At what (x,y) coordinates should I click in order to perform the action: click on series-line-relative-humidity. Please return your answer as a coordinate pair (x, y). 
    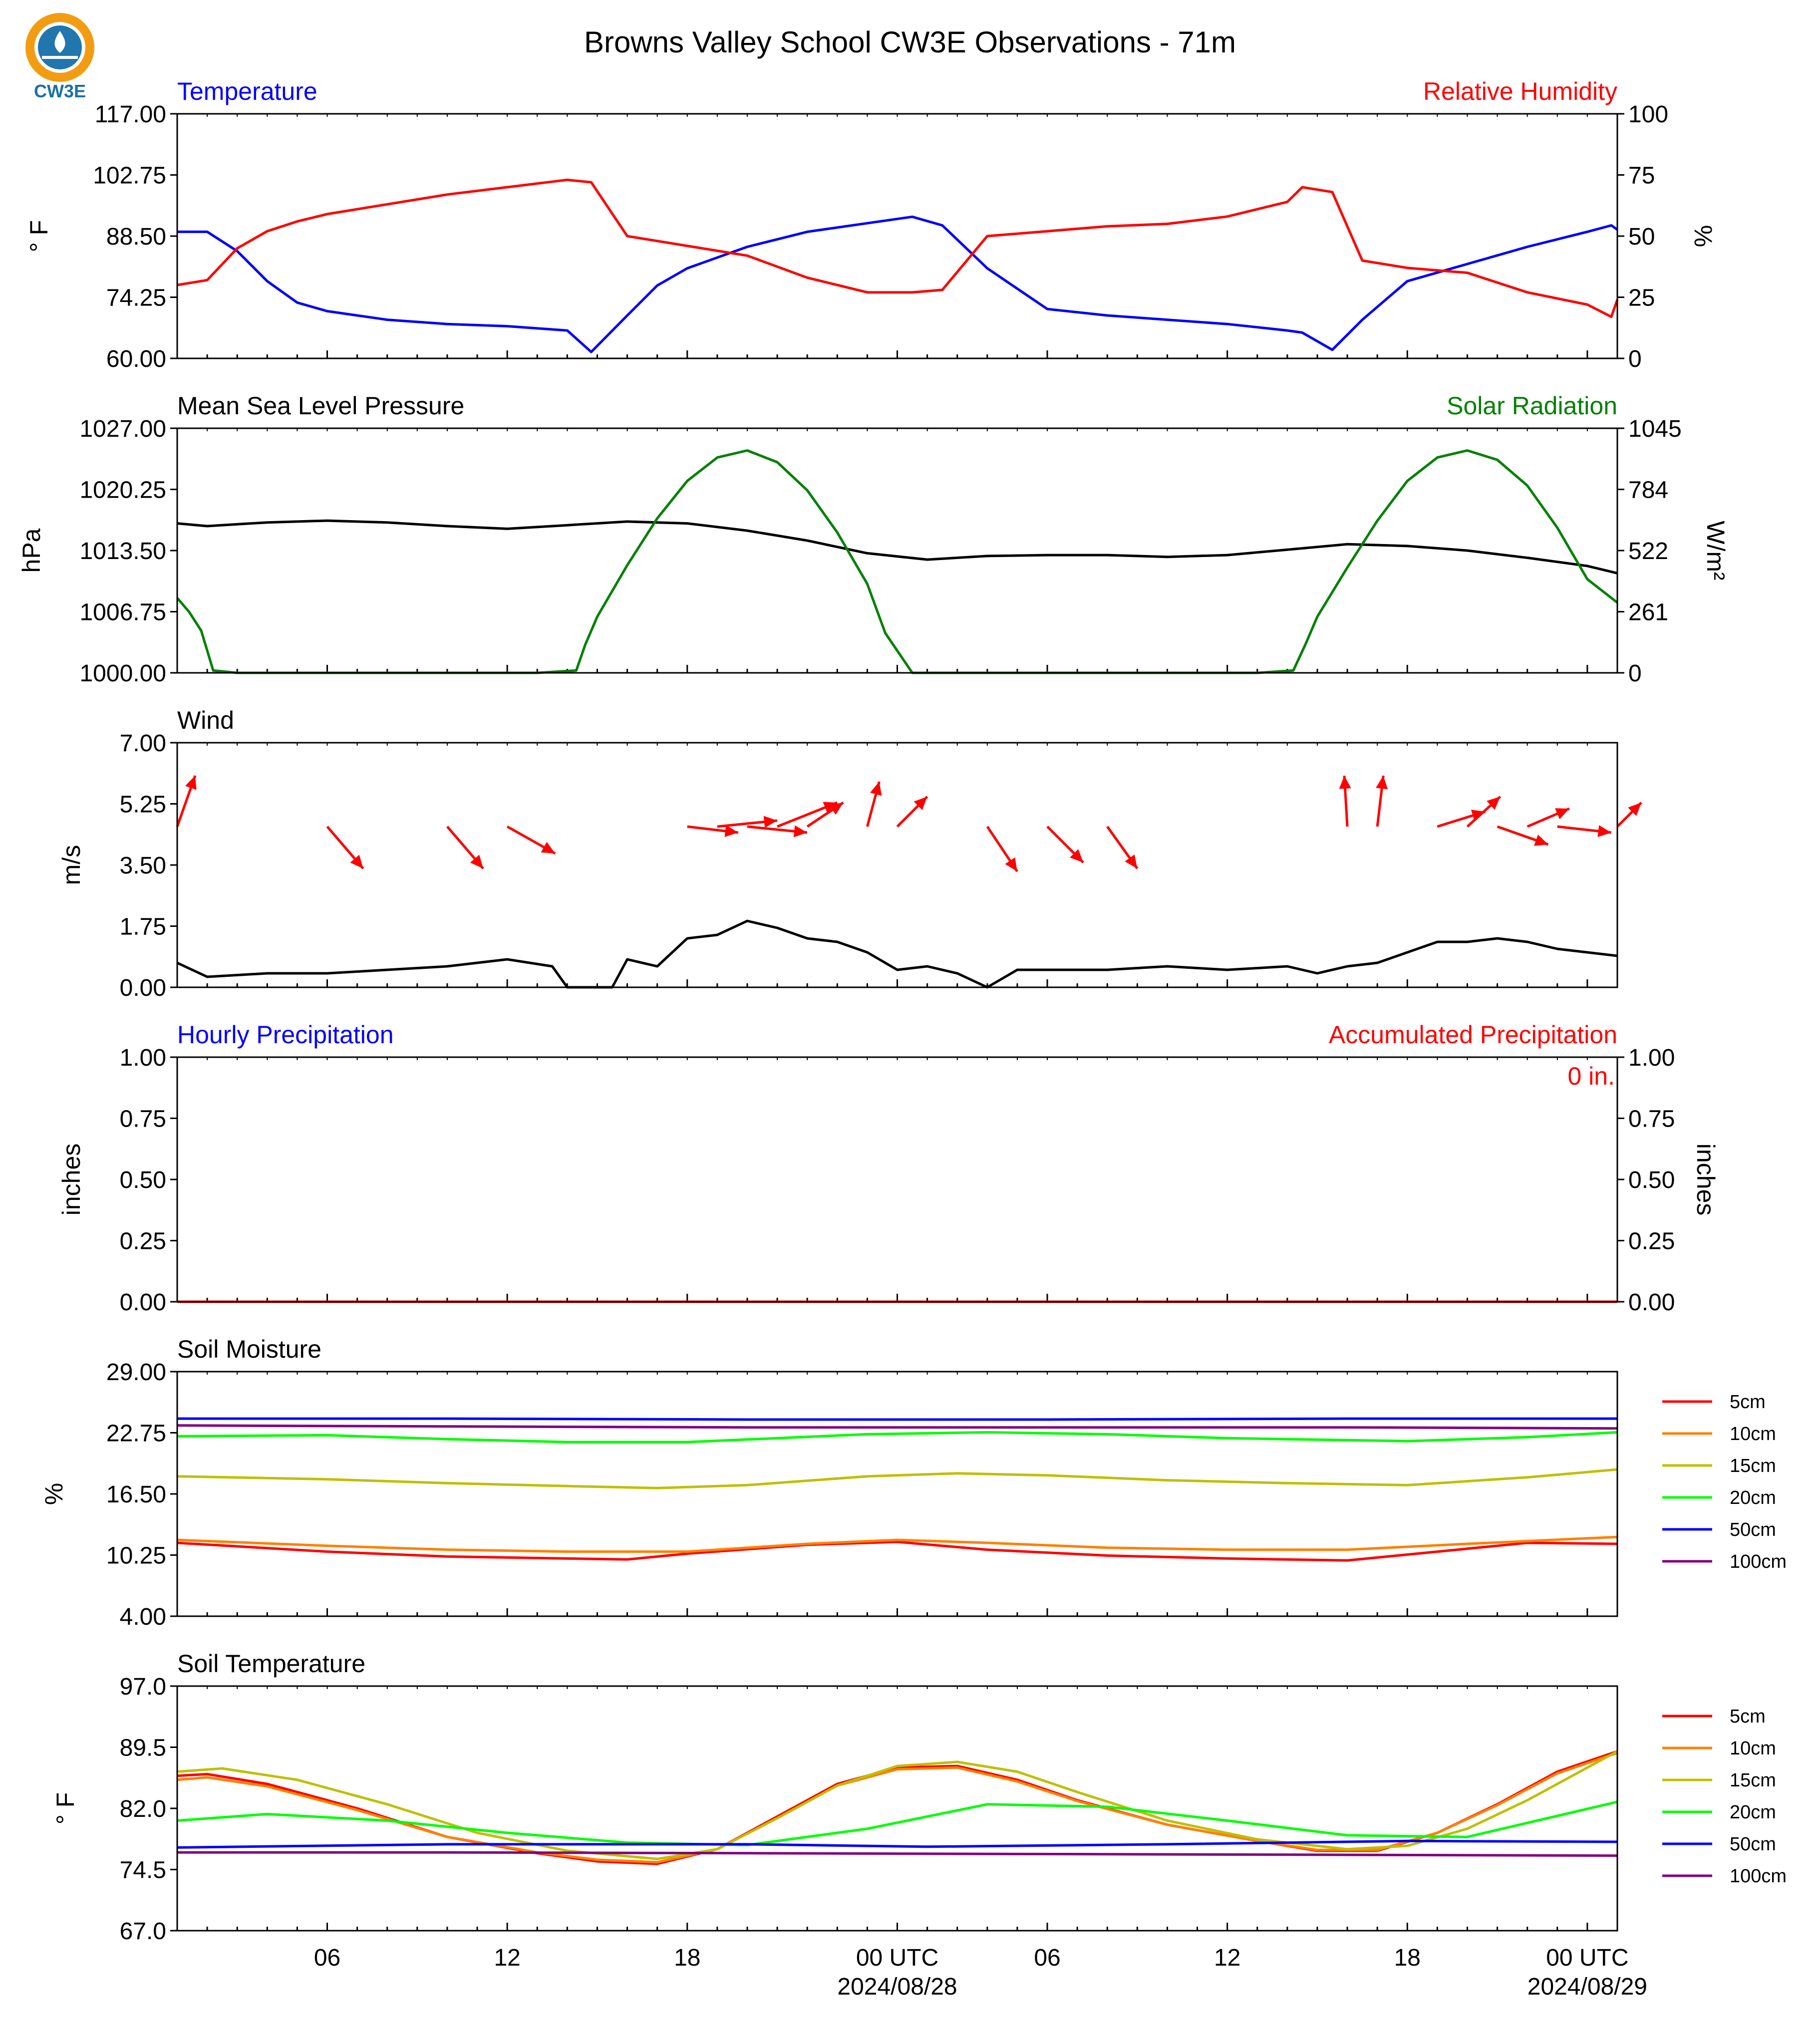
    Looking at the image, I should click on (898, 248).